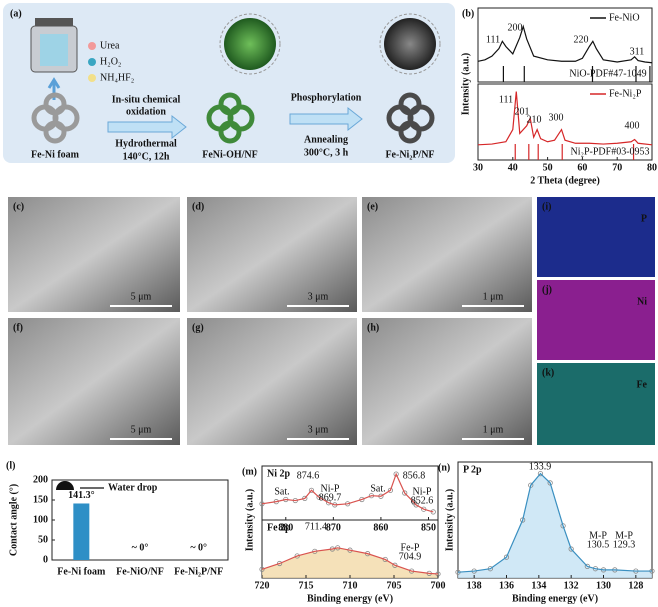  I want to click on peak-label: 220, so click(581, 39).